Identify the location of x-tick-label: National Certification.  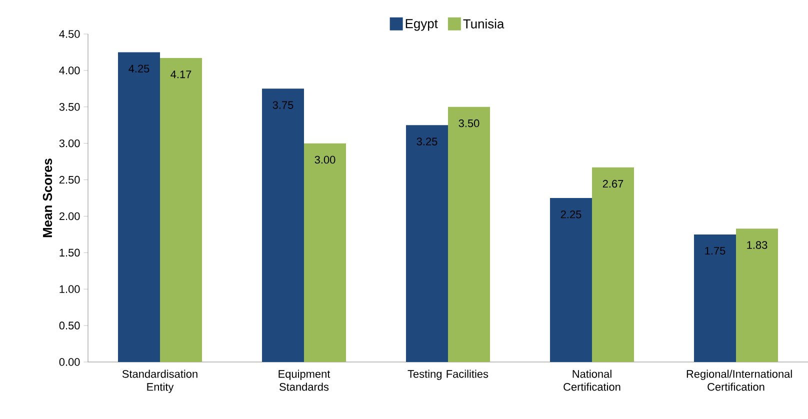
(592, 380).